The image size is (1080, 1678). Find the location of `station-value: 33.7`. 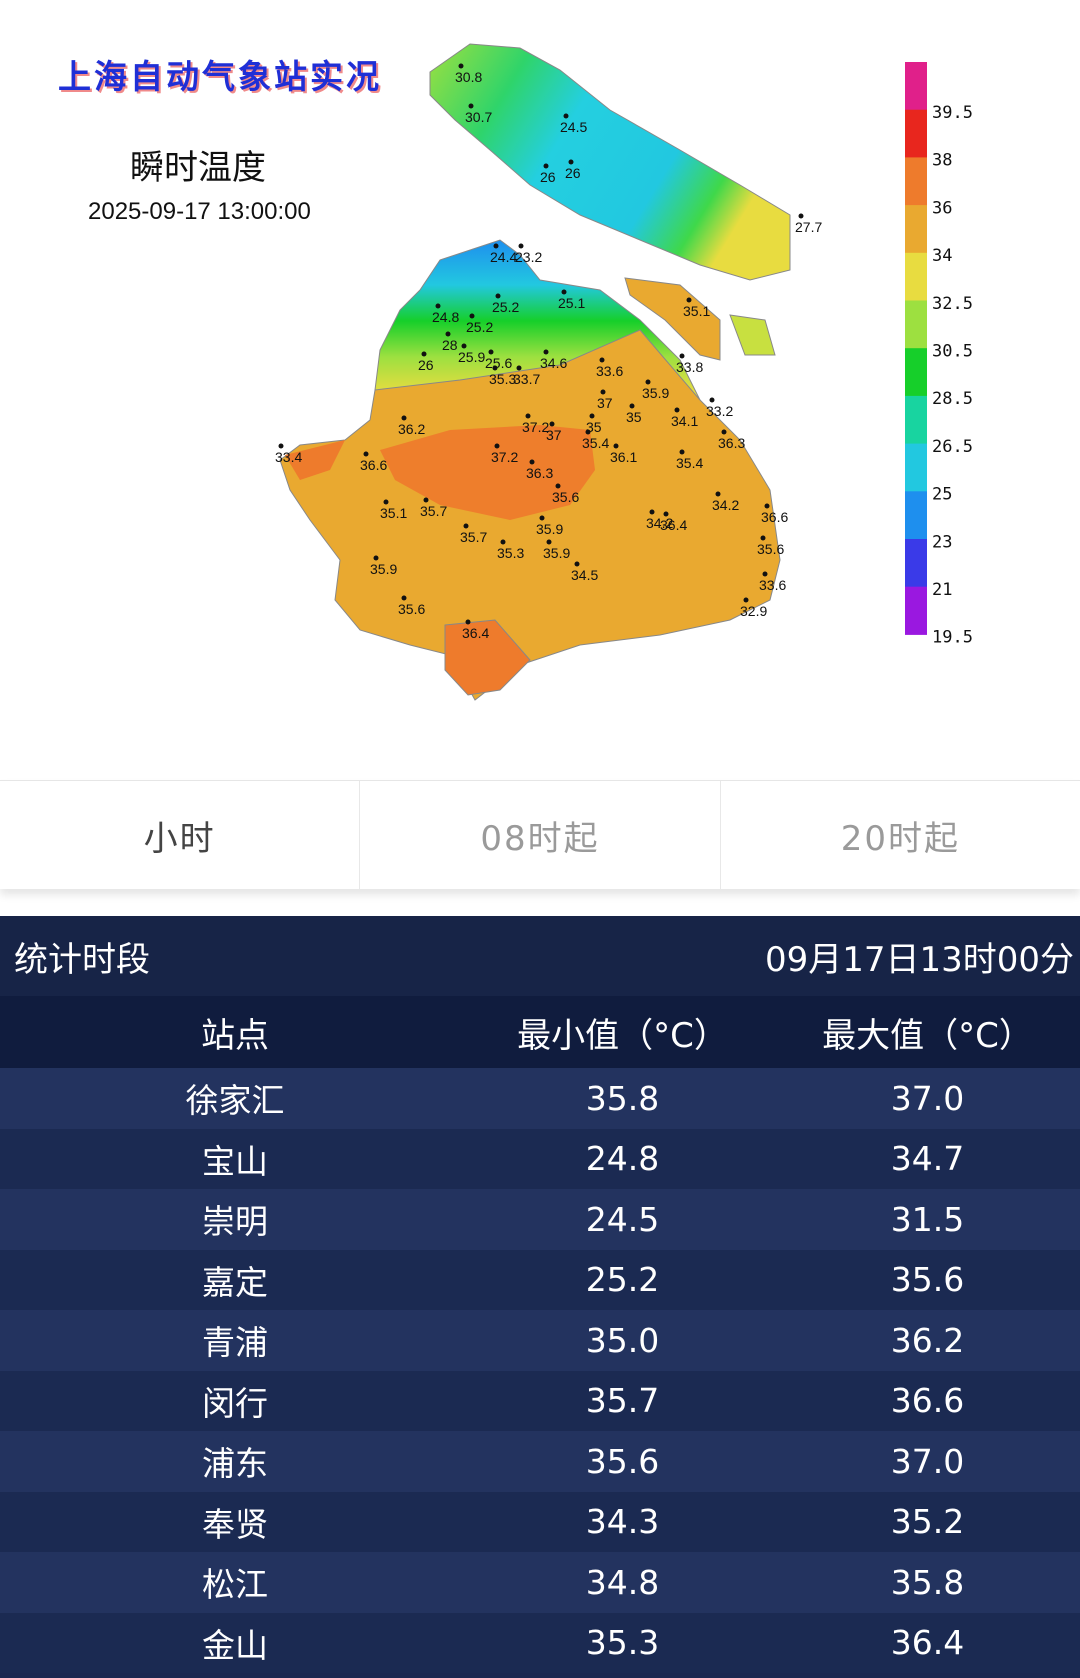

station-value: 33.7 is located at coordinates (526, 379).